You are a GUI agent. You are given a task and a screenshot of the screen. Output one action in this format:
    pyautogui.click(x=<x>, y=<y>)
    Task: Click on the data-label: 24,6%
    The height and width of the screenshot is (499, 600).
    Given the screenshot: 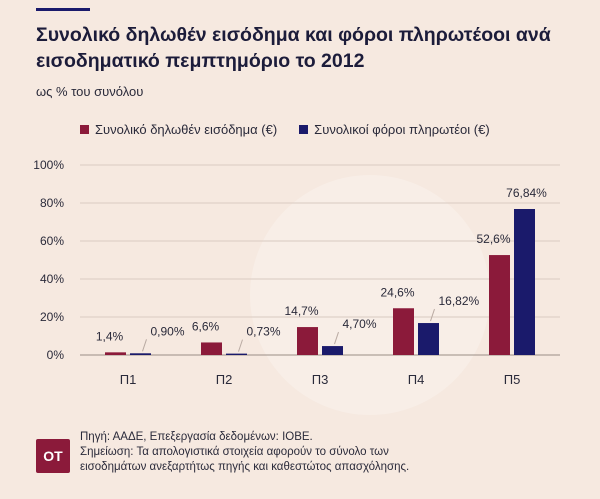 What is the action you would take?
    pyautogui.click(x=397, y=292)
    